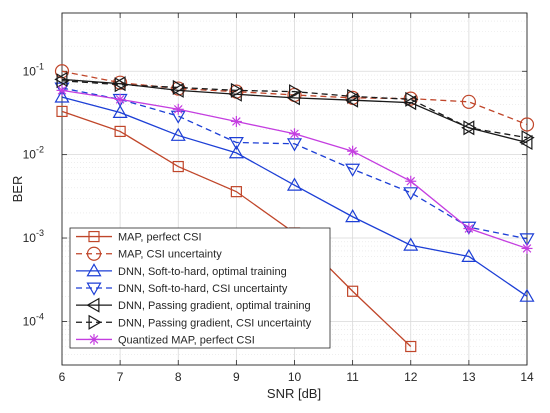 Image resolution: width=550 pixels, height=413 pixels. I want to click on y-tick-label: 10⁻⁴, so click(33, 319).